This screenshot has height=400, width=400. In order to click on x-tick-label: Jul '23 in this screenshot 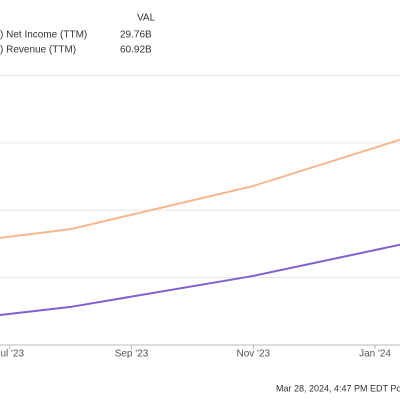, I will do `click(12, 354)`.